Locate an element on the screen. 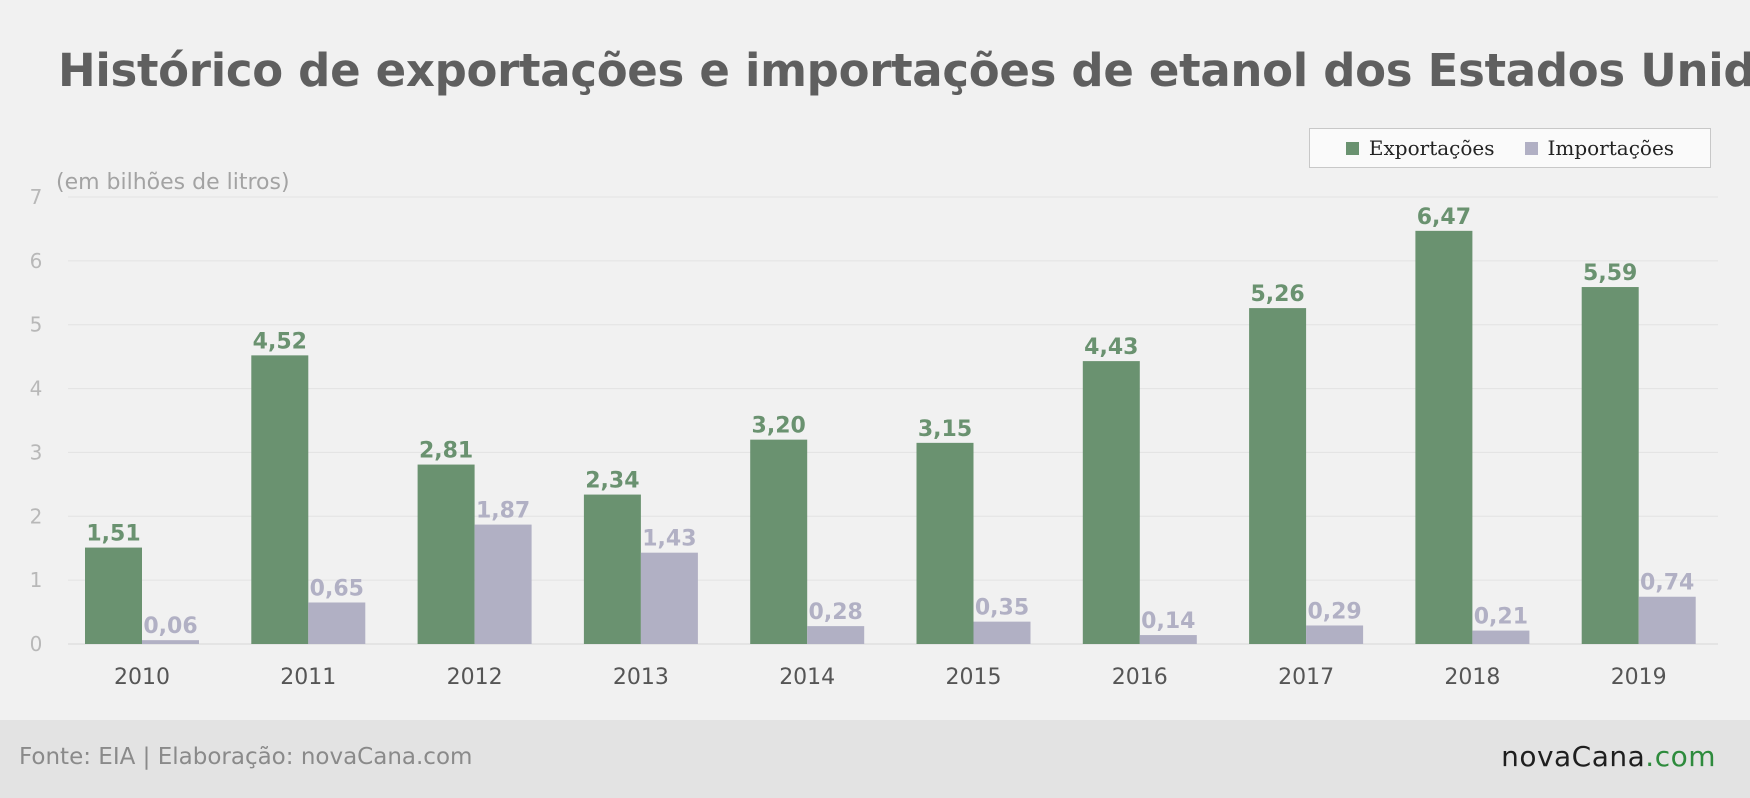 This screenshot has width=1750, height=798. y-tick-label: 1 is located at coordinates (36, 580).